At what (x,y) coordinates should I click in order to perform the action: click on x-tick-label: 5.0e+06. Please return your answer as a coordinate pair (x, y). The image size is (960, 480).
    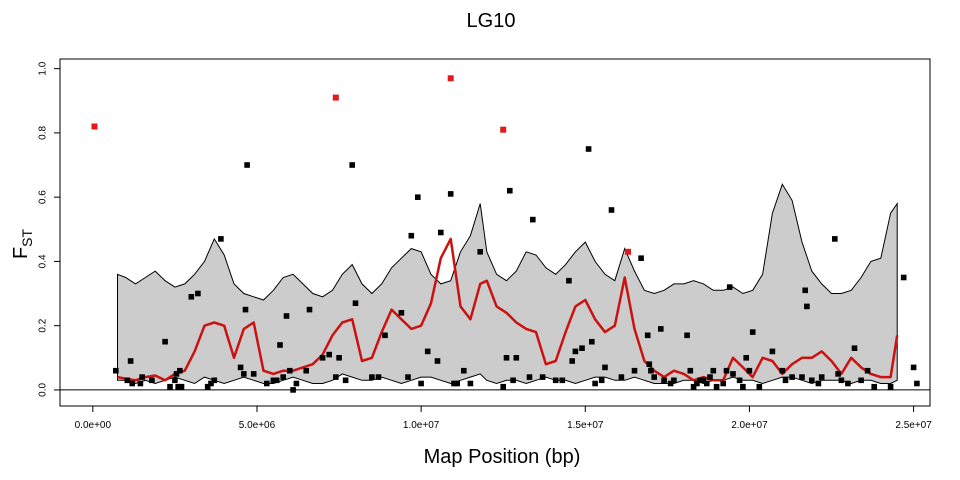
    Looking at the image, I should click on (257, 425).